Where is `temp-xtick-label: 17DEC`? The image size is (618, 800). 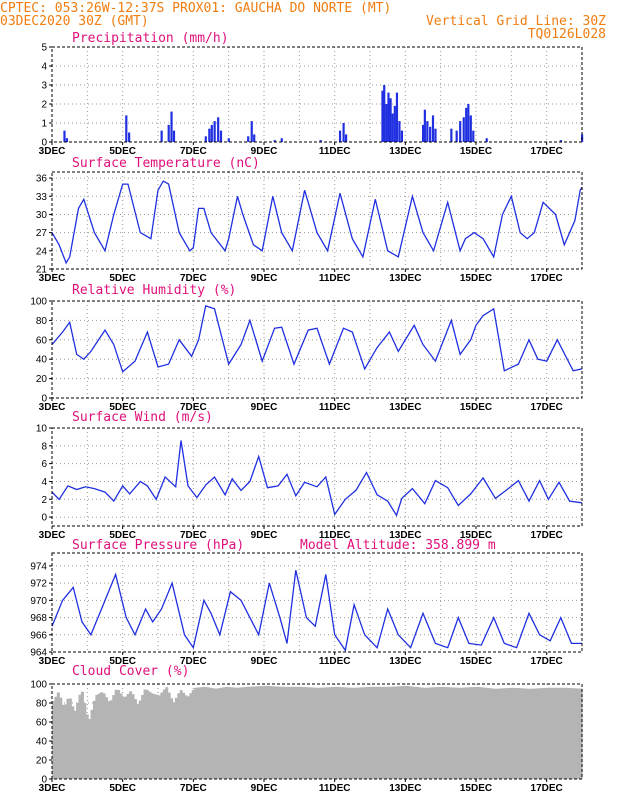 temp-xtick-label: 17DEC is located at coordinates (547, 278).